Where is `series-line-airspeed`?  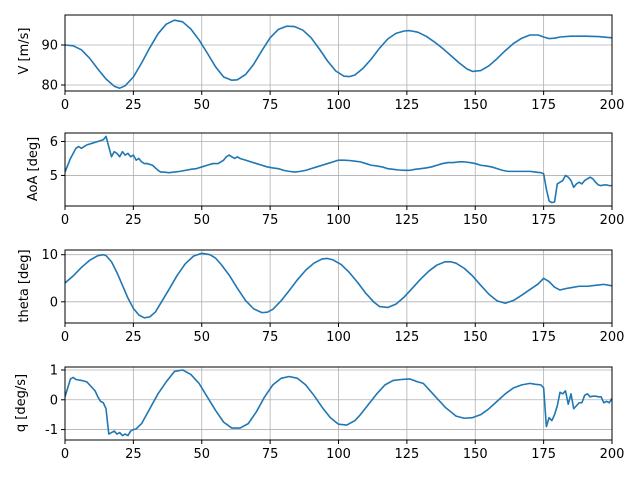
series-line-airspeed is located at coordinates (338, 54).